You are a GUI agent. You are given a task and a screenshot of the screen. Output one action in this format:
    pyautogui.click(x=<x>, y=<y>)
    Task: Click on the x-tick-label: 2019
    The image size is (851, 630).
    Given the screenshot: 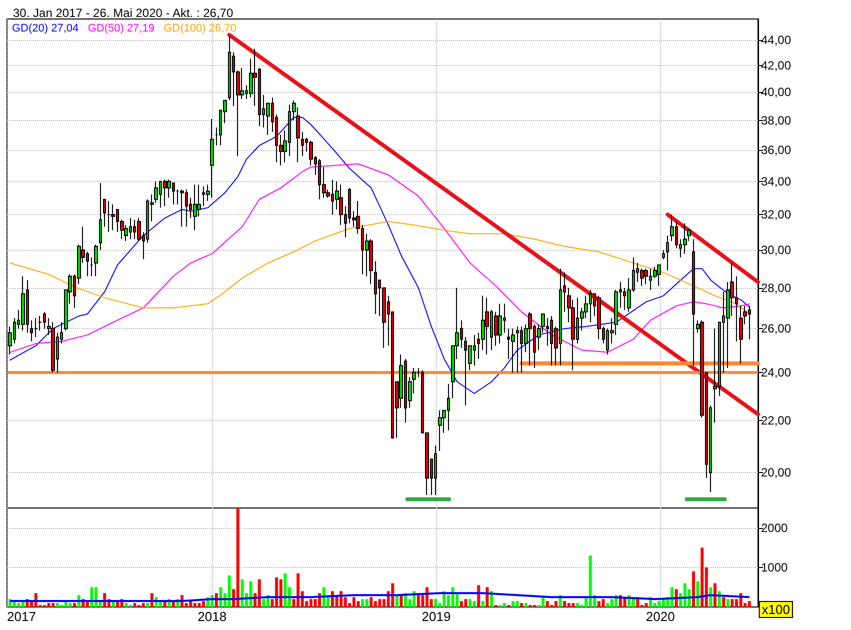 What is the action you would take?
    pyautogui.click(x=436, y=616)
    